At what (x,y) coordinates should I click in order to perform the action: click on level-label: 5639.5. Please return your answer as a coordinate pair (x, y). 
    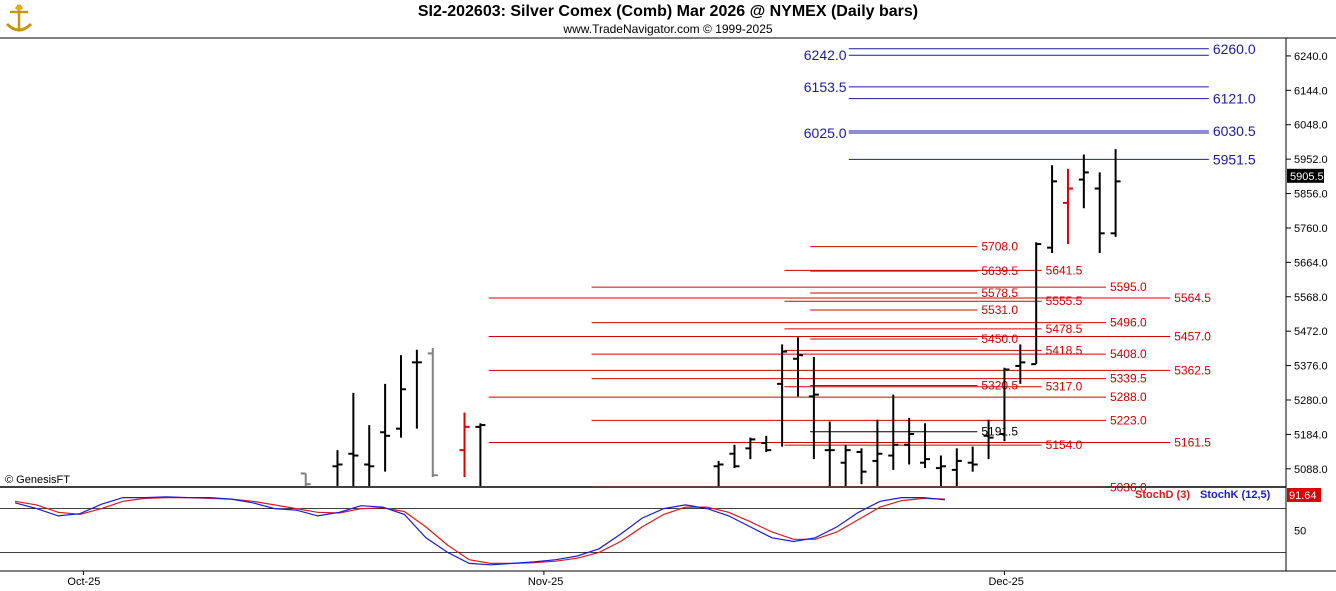
    Looking at the image, I should click on (999, 271).